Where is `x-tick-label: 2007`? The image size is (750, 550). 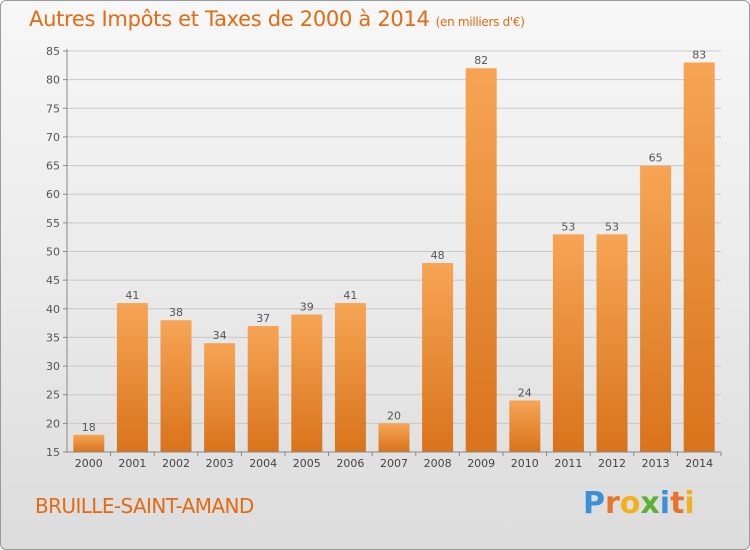 x-tick-label: 2007 is located at coordinates (394, 463).